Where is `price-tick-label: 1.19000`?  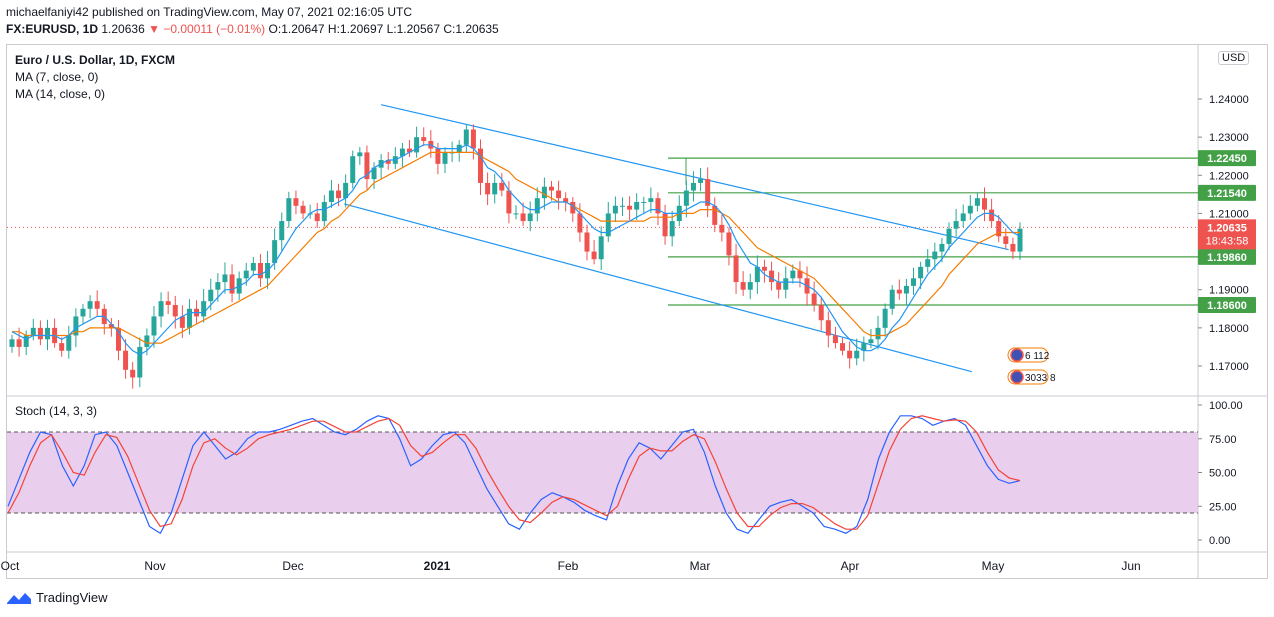
price-tick-label: 1.19000 is located at coordinates (1229, 291).